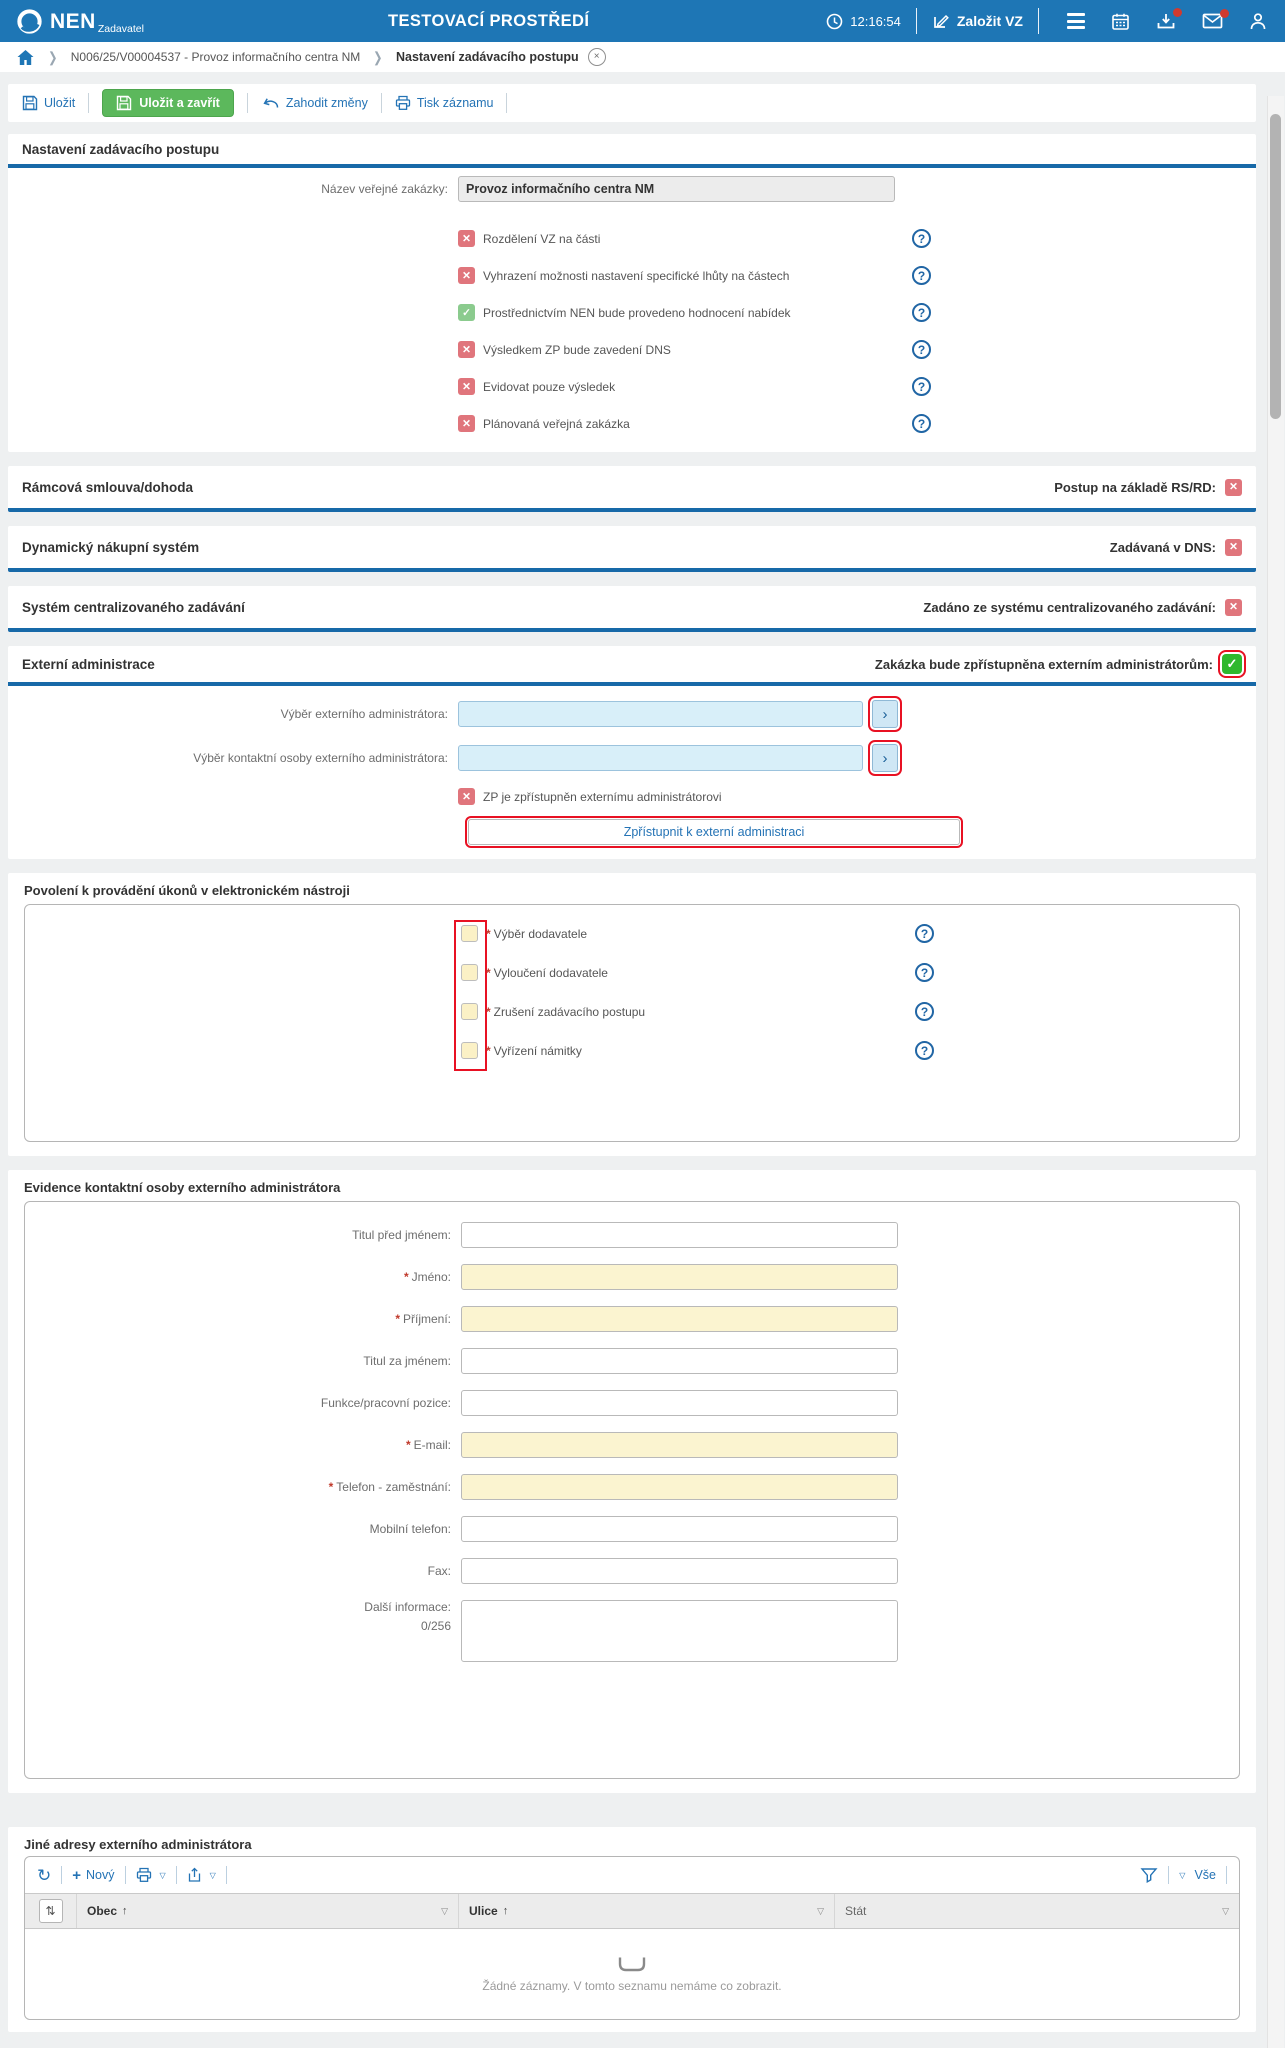 Image resolution: width=1285 pixels, height=2048 pixels. Describe the element at coordinates (407, 1607) in the screenshot. I see `field-label: Další informace:` at that location.